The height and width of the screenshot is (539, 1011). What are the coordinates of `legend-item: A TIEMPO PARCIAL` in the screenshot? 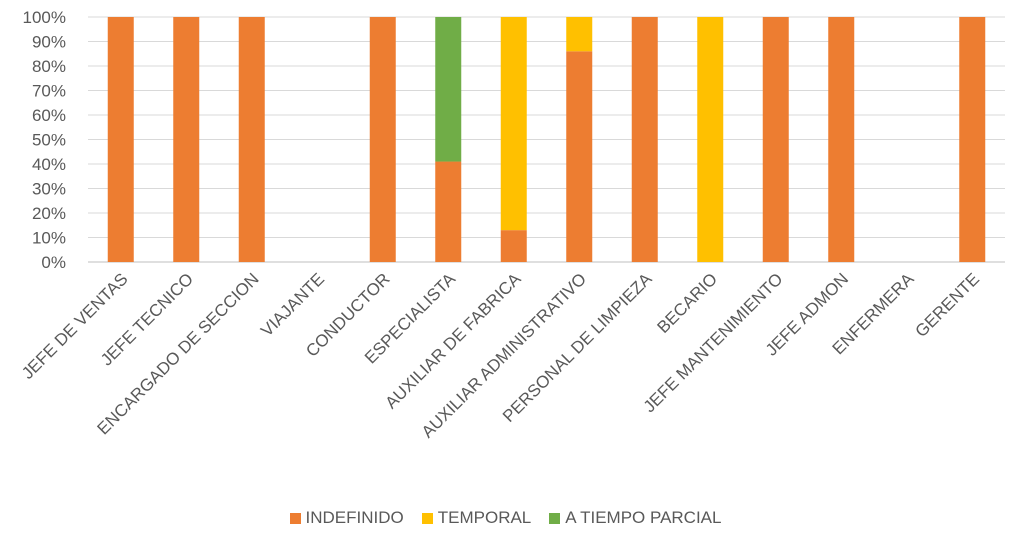 It's located at (635, 518).